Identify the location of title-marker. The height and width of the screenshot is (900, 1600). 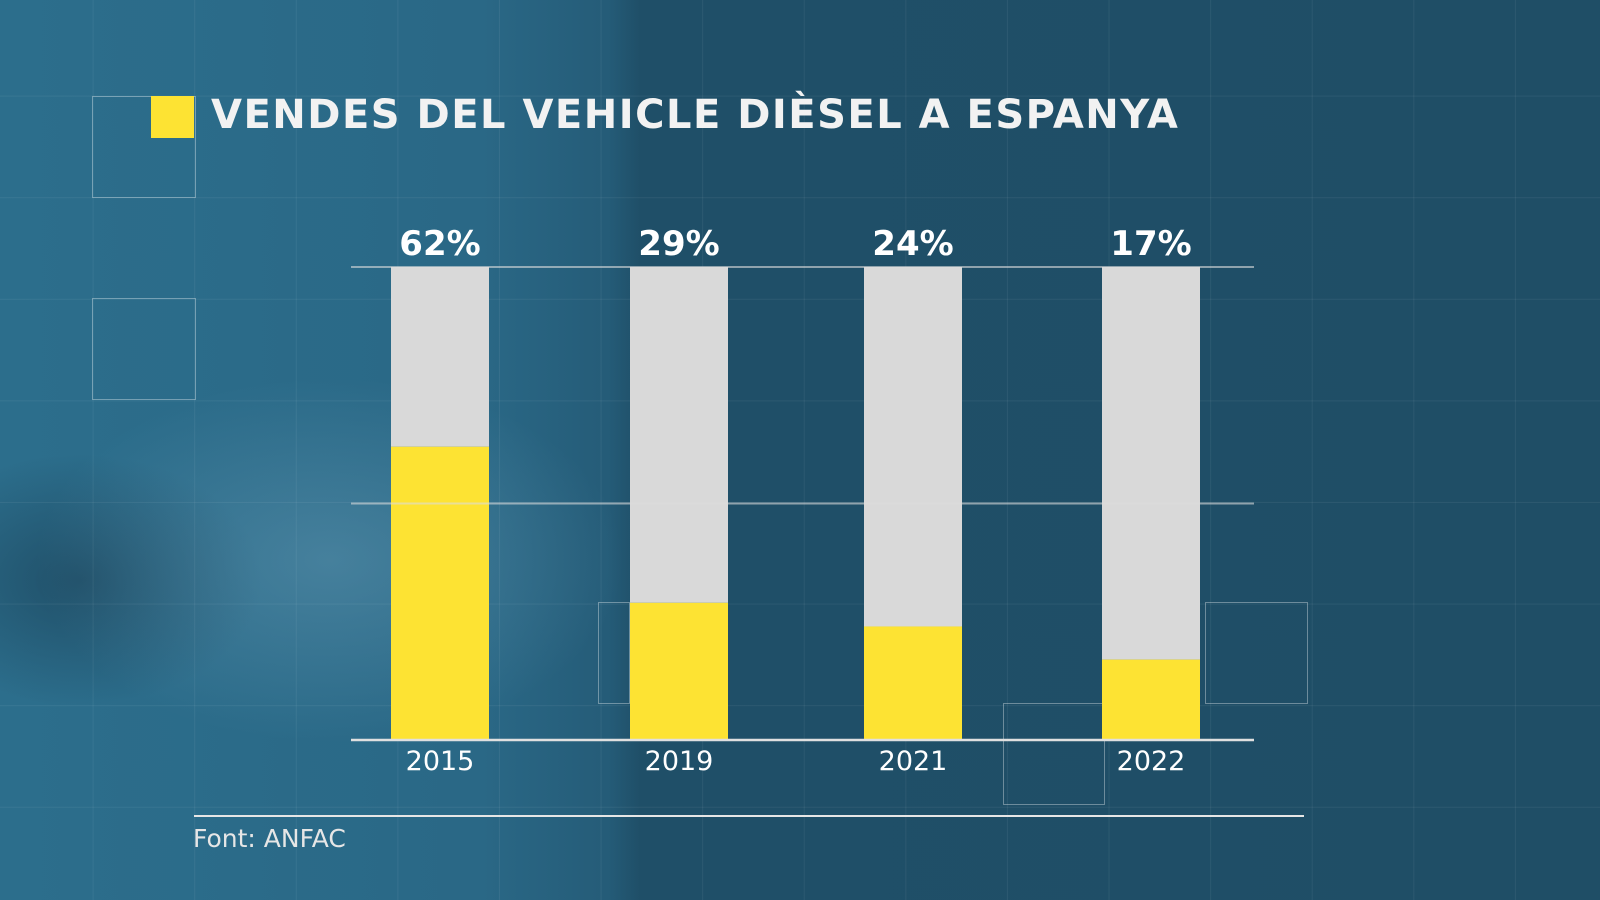
(172, 117).